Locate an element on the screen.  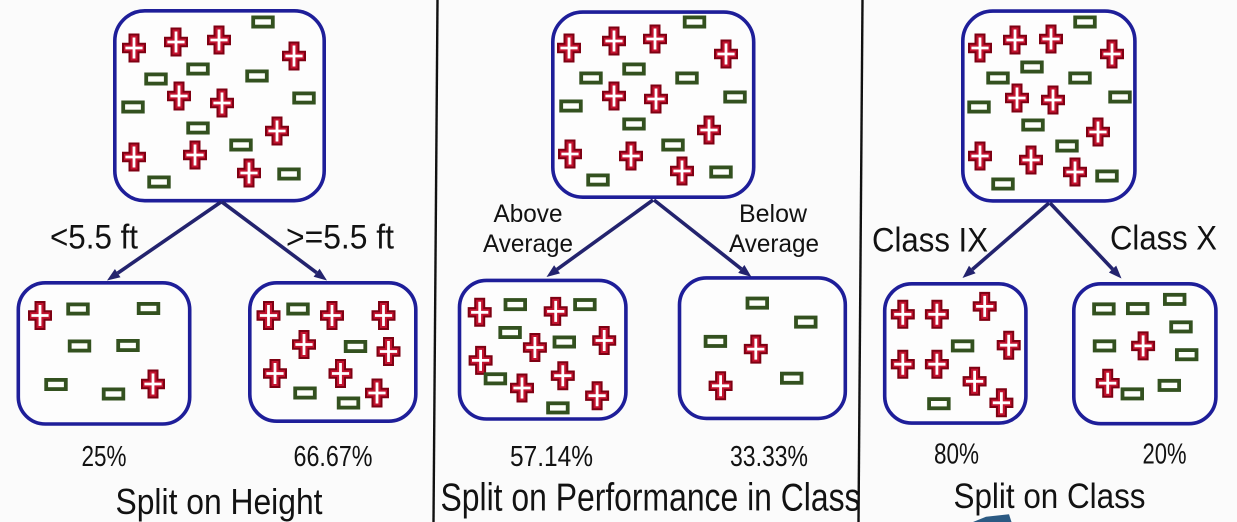
svg-text: Below is located at coordinates (773, 214).